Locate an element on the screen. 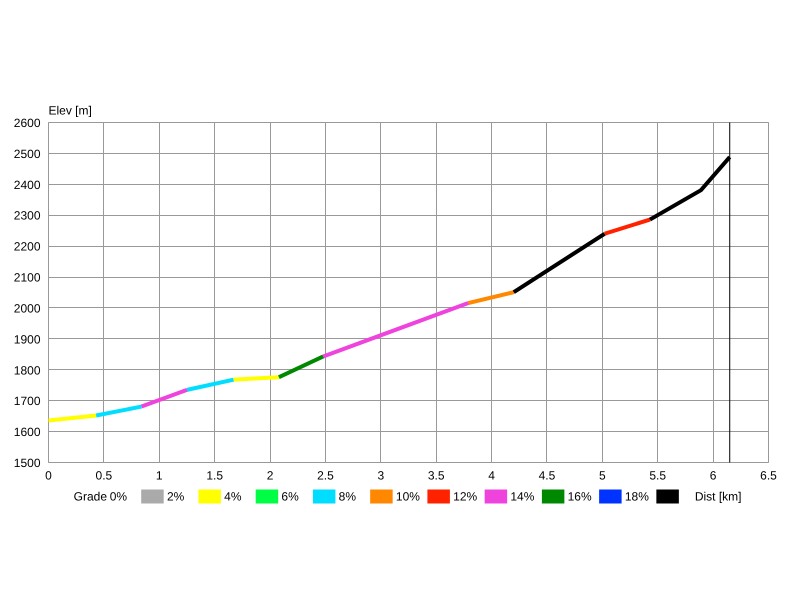  y-tick-label: 1900 is located at coordinates (27, 339).